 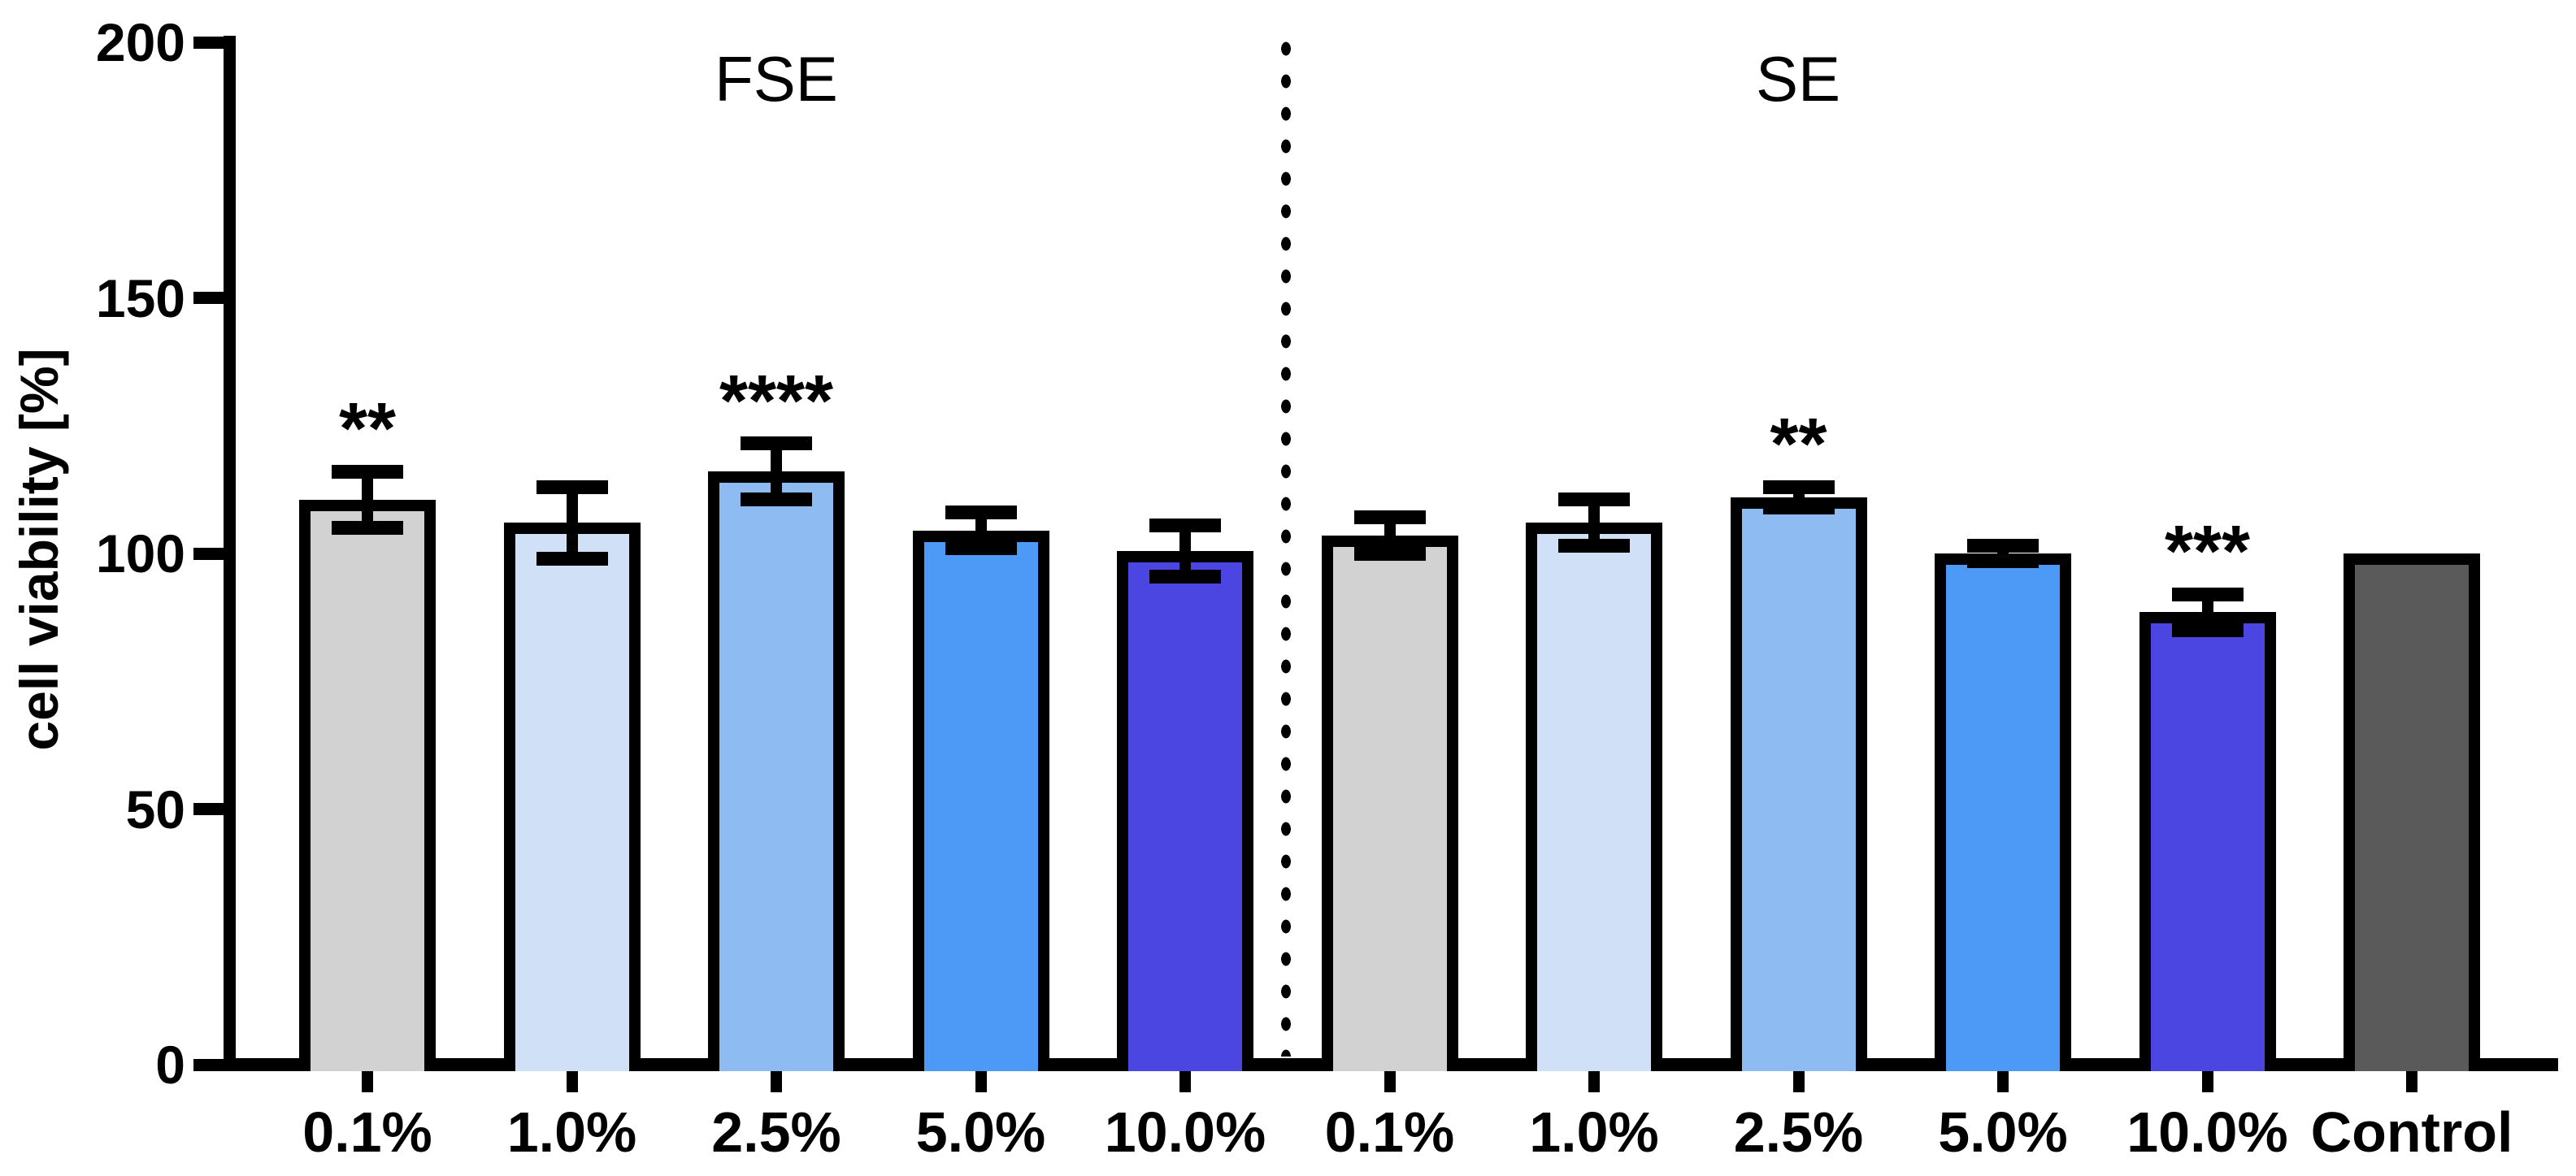 What do you see at coordinates (140, 42) in the screenshot?
I see `y-tick-label: 200` at bounding box center [140, 42].